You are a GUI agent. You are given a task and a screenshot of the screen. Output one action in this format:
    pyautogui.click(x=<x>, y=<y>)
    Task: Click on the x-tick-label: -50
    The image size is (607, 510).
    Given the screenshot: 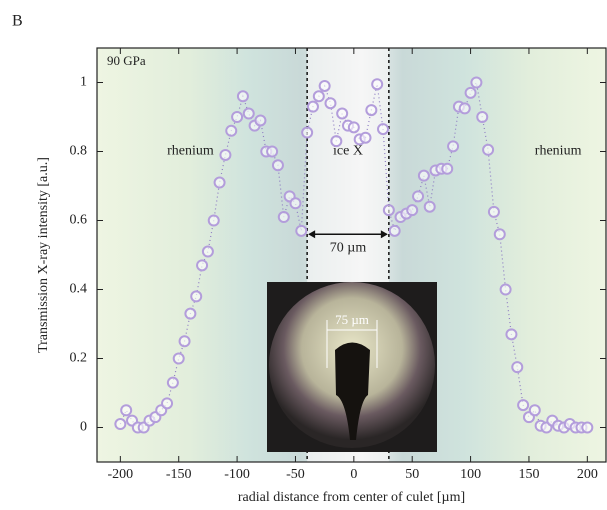 What is the action you would take?
    pyautogui.click(x=295, y=474)
    